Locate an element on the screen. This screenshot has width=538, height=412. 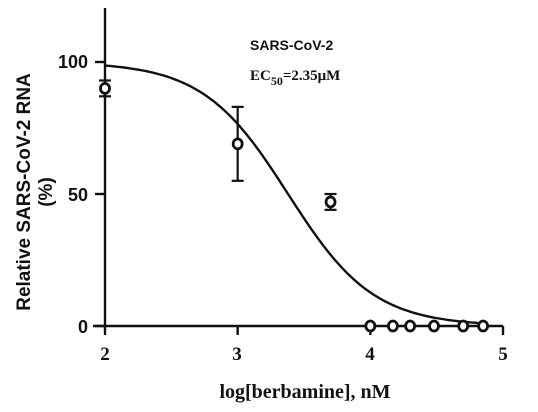
x-tick-label-2: 2 is located at coordinates (105, 354).